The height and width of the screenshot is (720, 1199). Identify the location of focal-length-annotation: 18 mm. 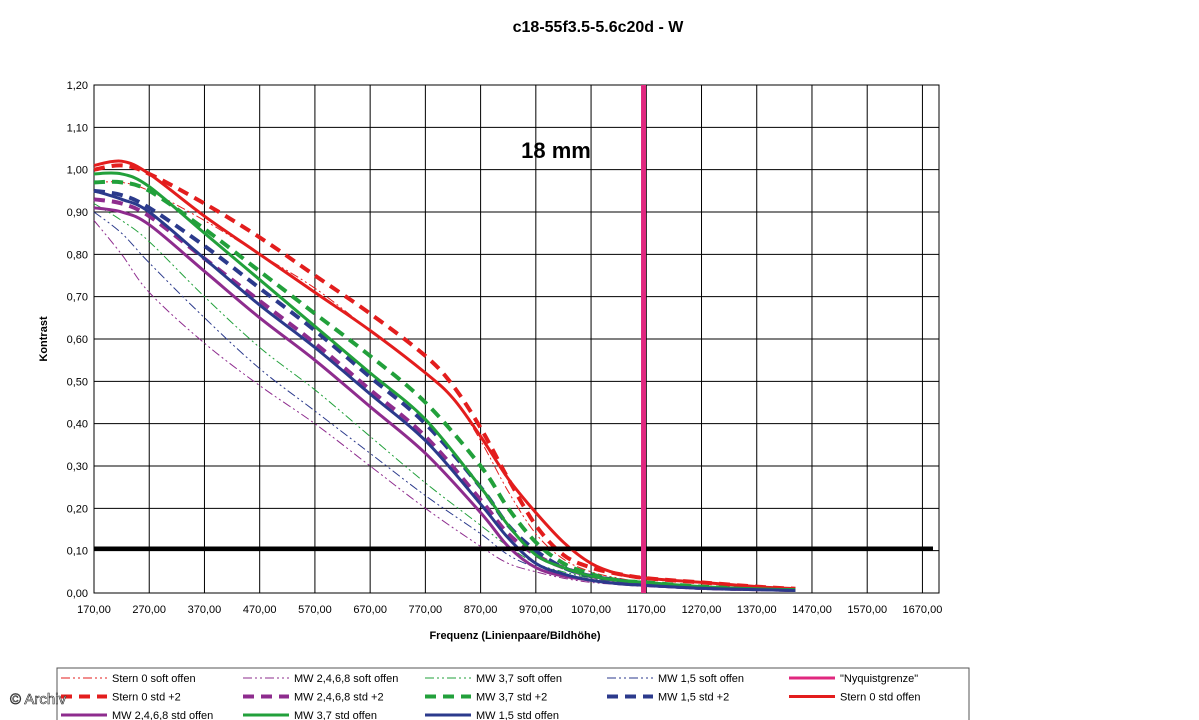
(556, 150).